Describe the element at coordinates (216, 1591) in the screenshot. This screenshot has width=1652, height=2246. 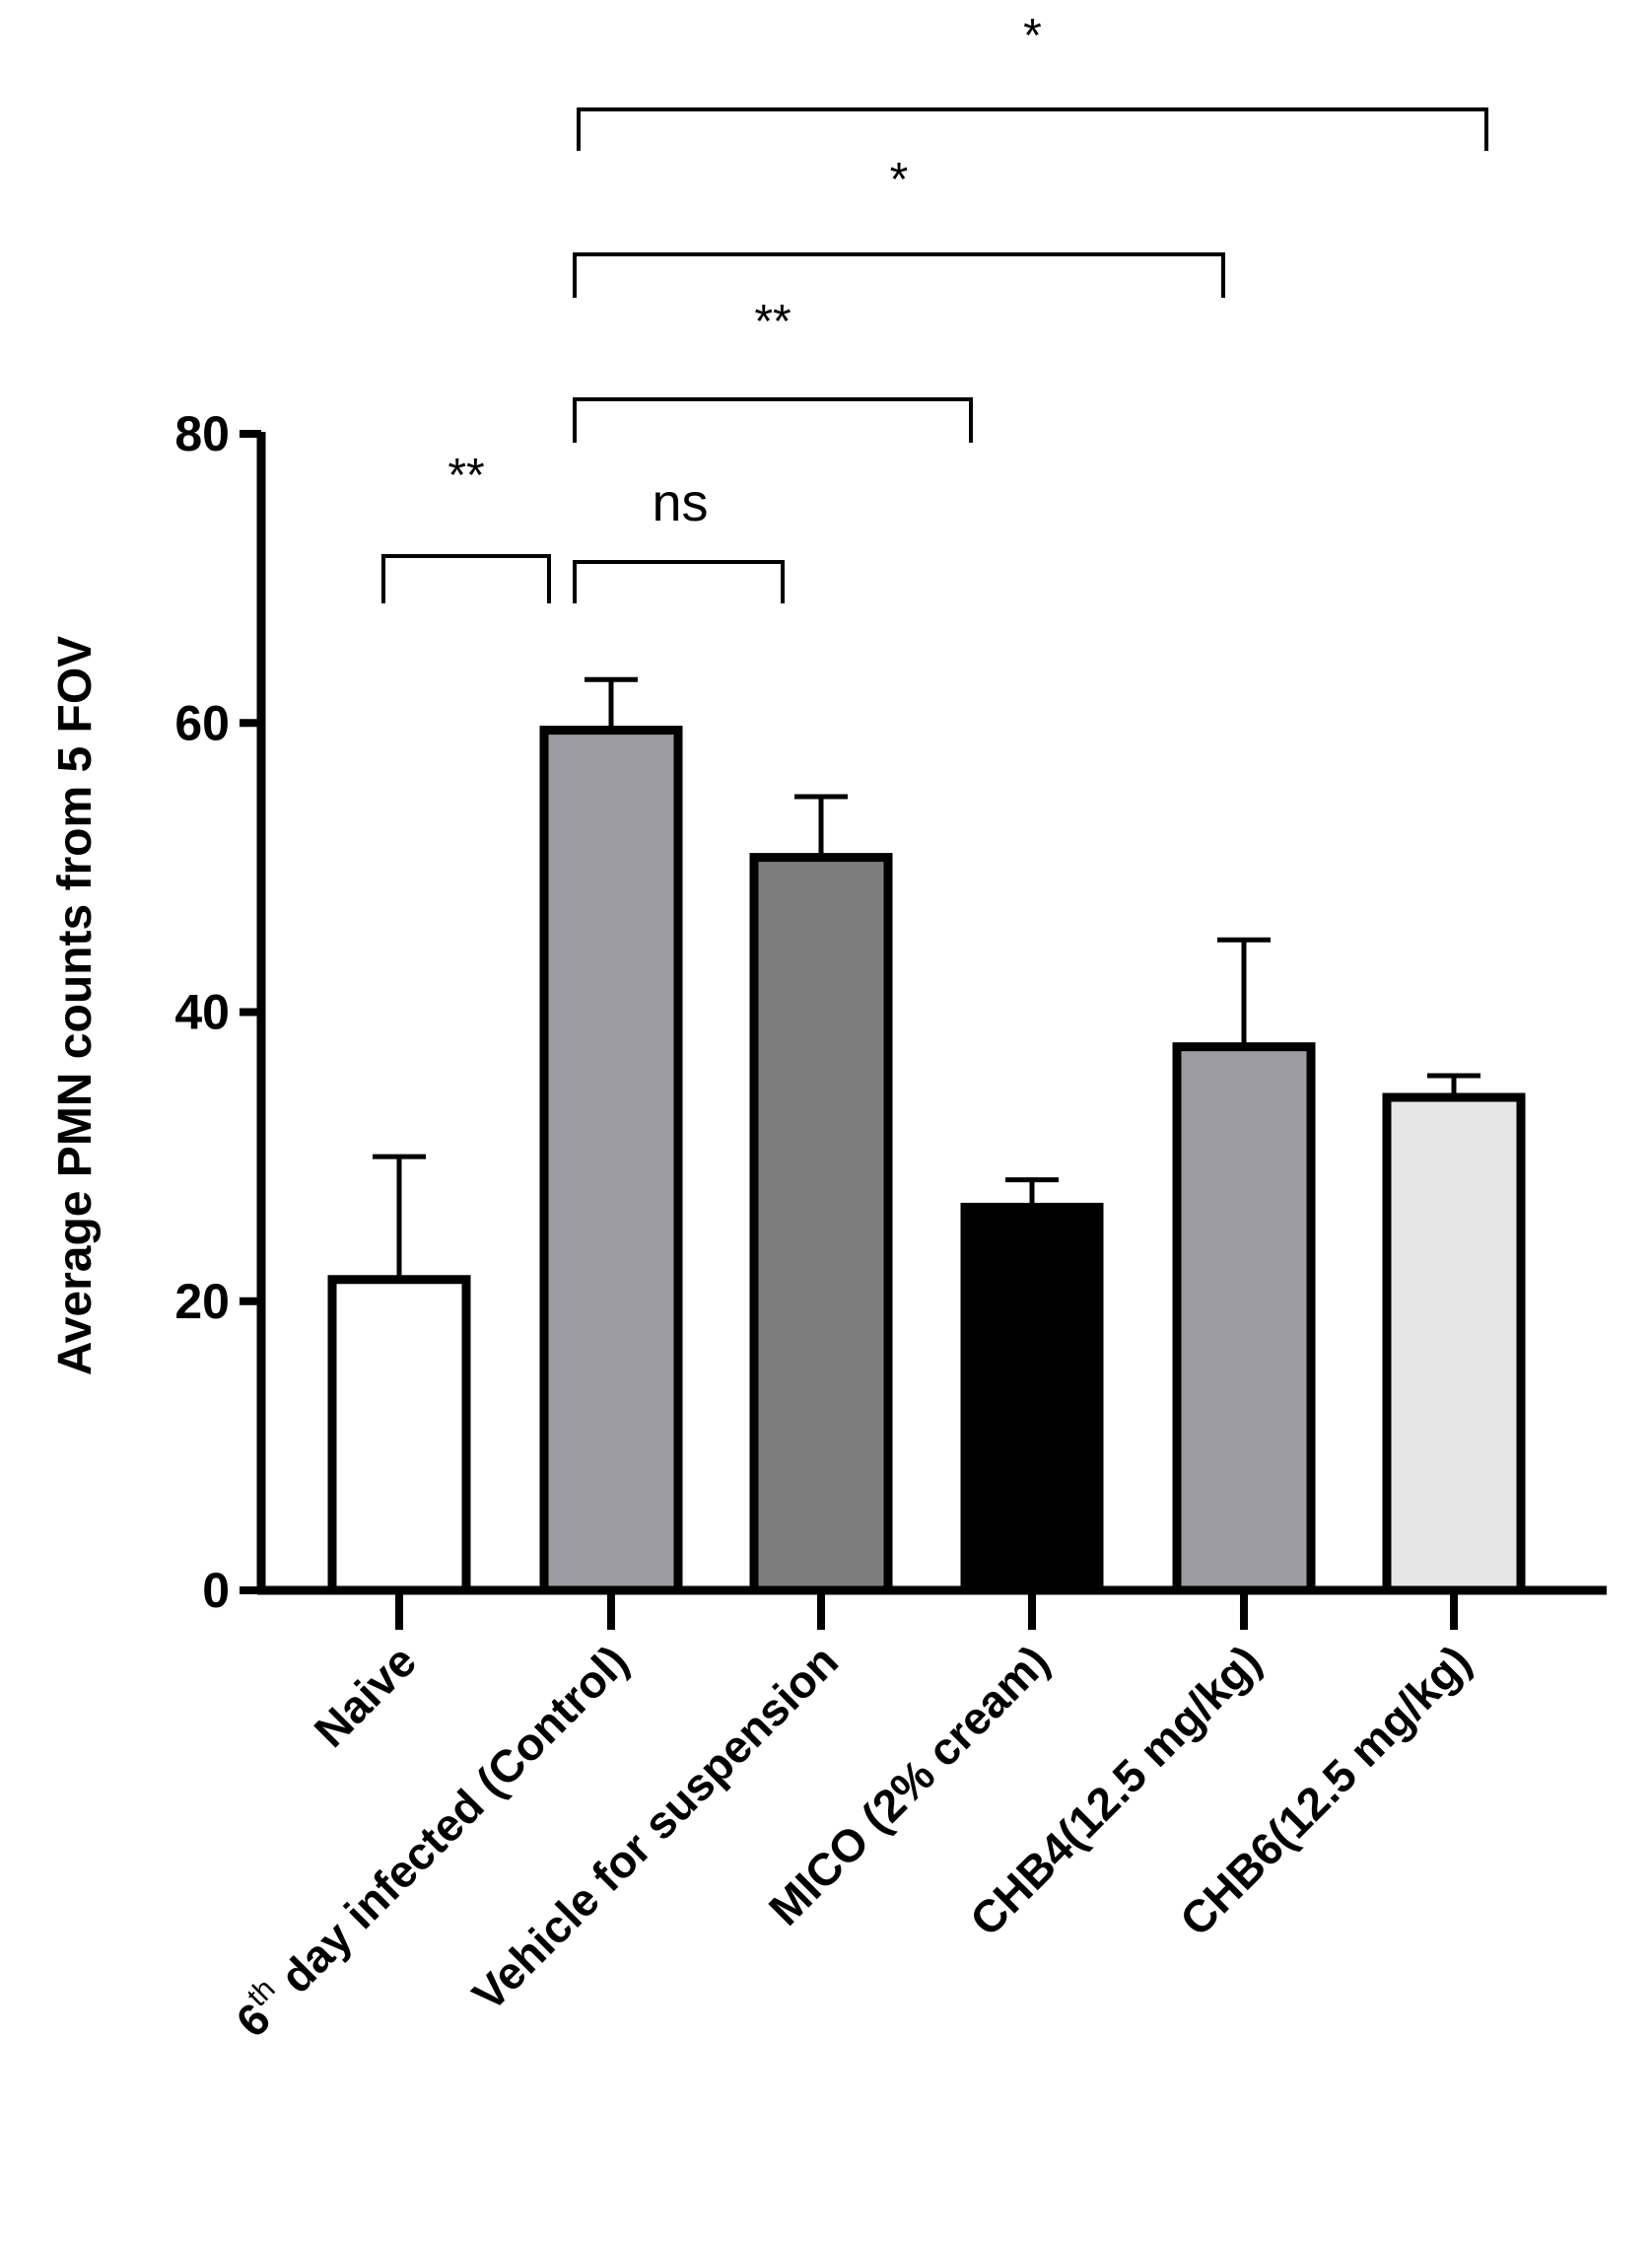
I see `y-tick-label-0: 0` at that location.